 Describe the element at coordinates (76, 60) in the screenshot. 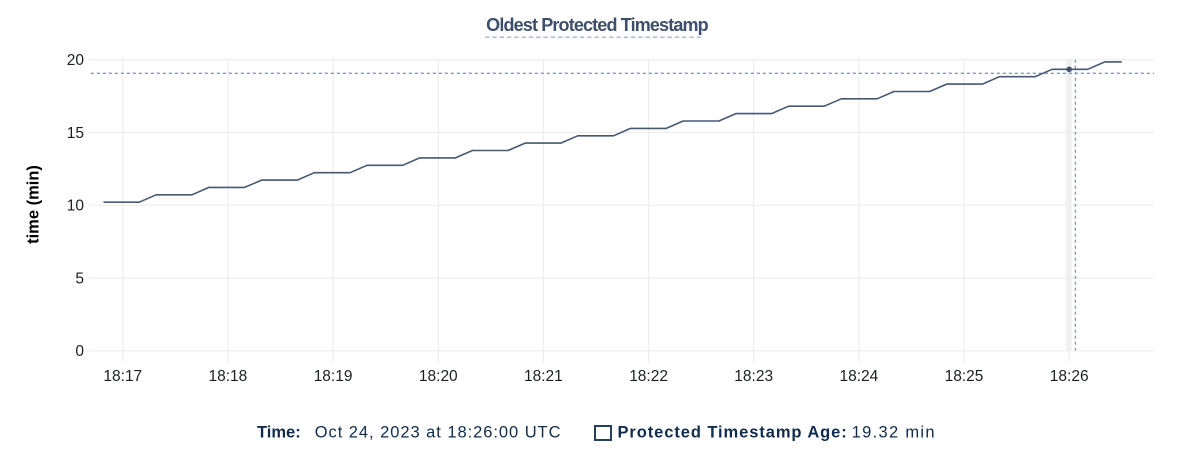

I see `svg-text: 20` at that location.